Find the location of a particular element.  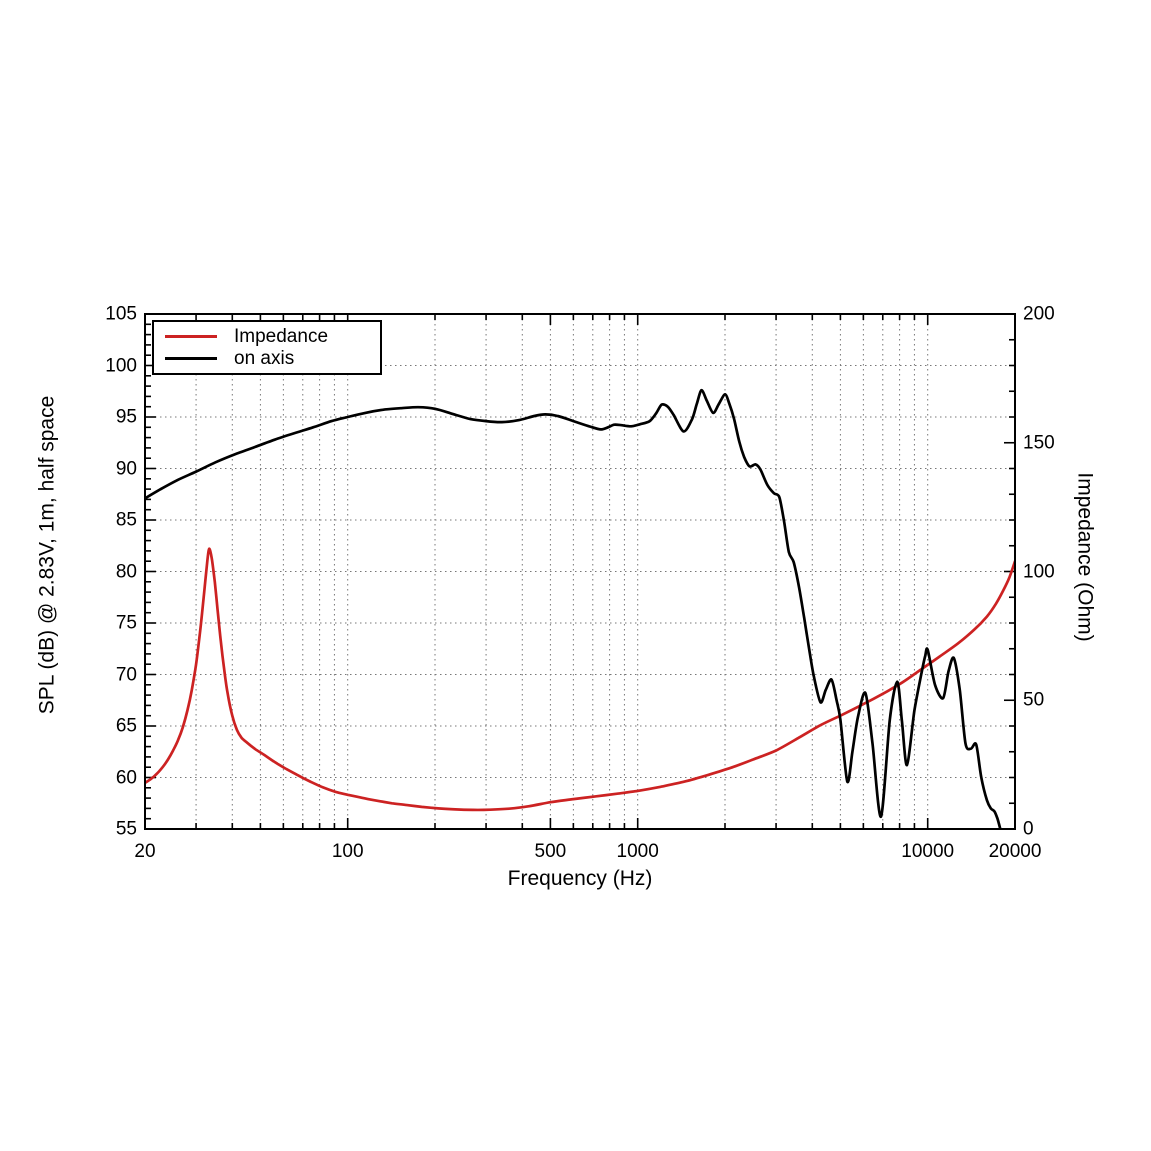

legend-row-impedance: Impedance is located at coordinates (267, 336).